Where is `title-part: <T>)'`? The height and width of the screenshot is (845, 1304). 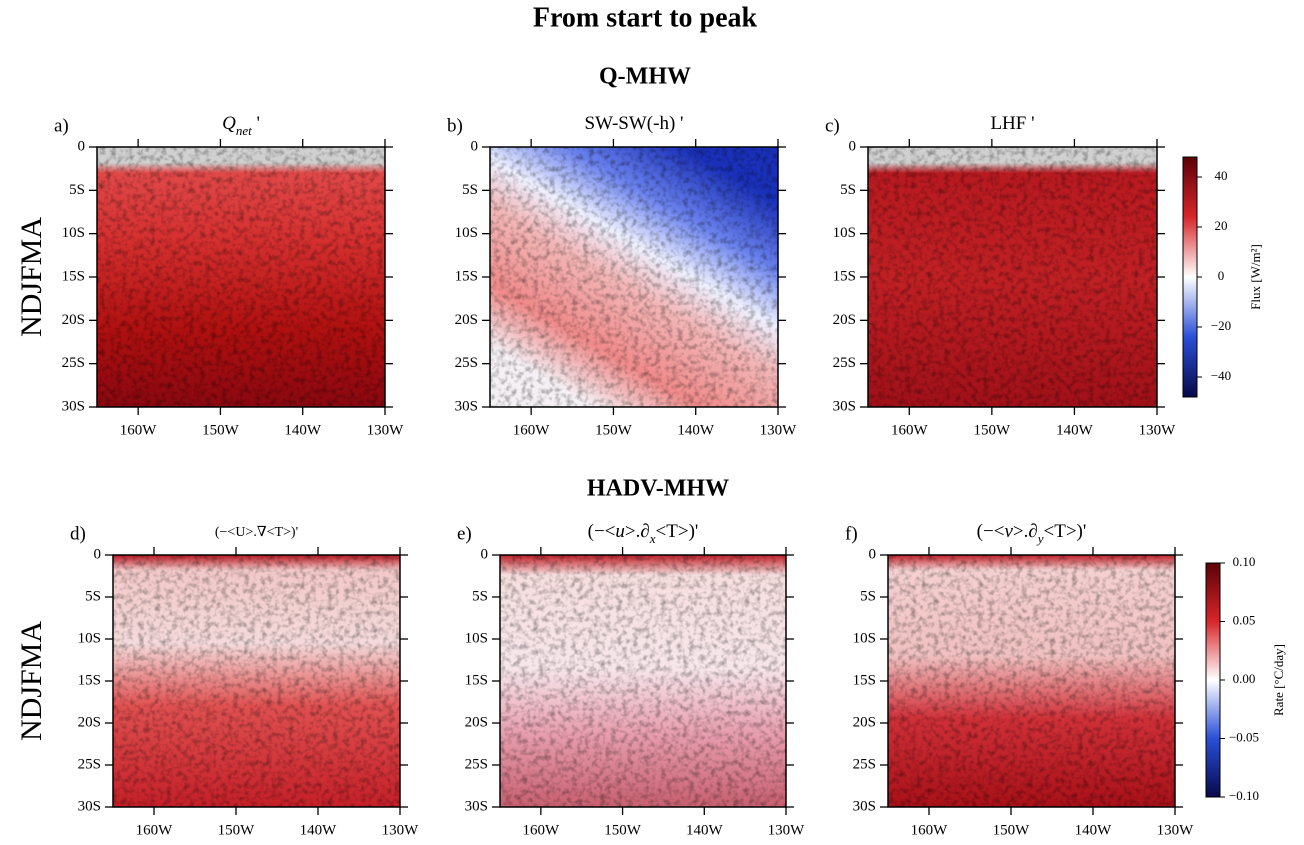
title-part: <T>)' is located at coordinates (677, 531).